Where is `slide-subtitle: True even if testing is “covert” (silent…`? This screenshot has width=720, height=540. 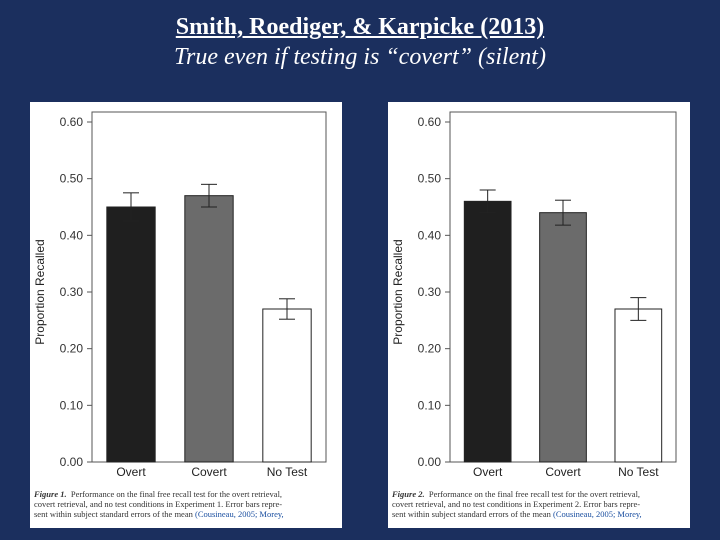 slide-subtitle: True even if testing is “covert” (silent… is located at coordinates (360, 57).